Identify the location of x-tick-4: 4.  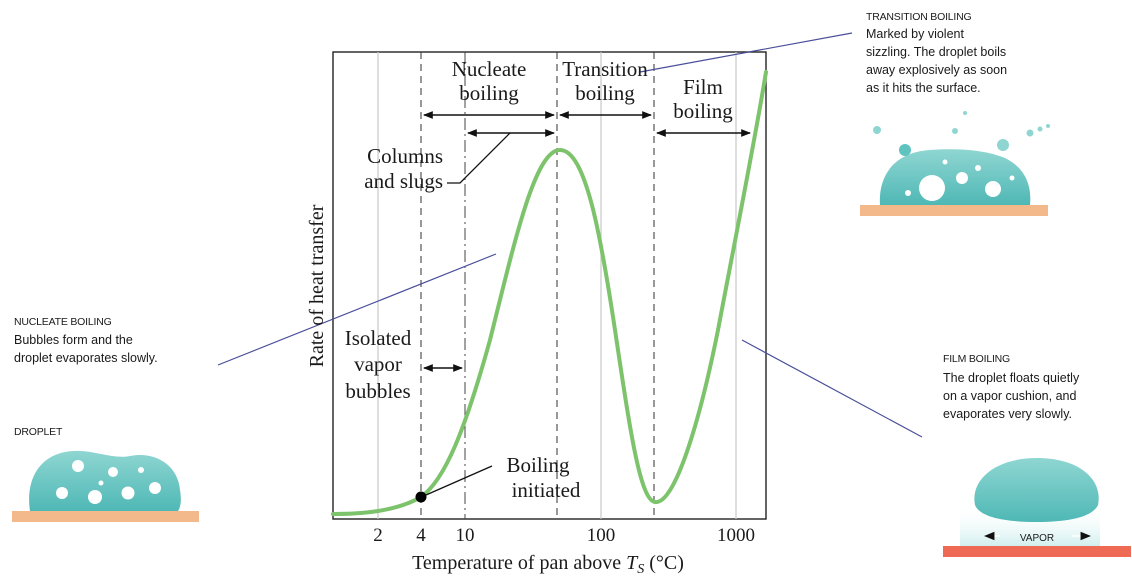
(421, 535).